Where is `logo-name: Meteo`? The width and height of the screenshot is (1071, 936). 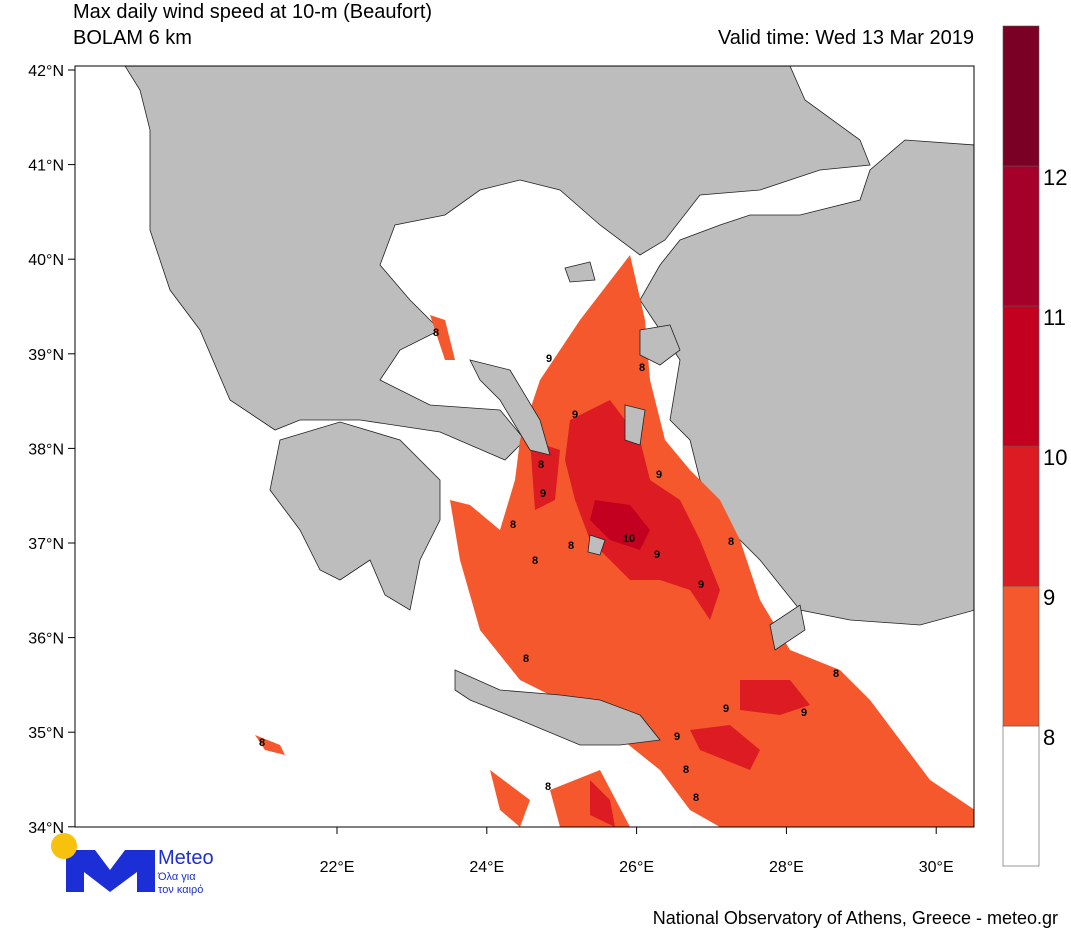 logo-name: Meteo is located at coordinates (186, 858).